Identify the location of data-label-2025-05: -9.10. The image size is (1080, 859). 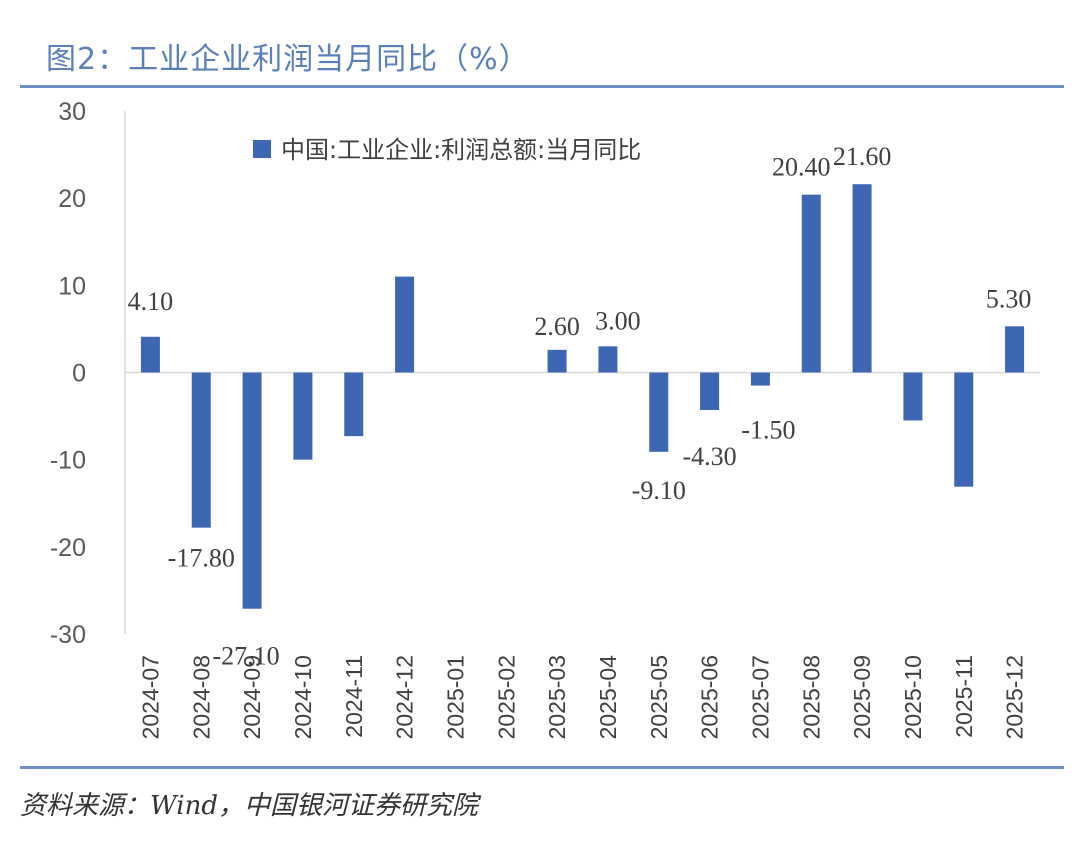
(659, 490).